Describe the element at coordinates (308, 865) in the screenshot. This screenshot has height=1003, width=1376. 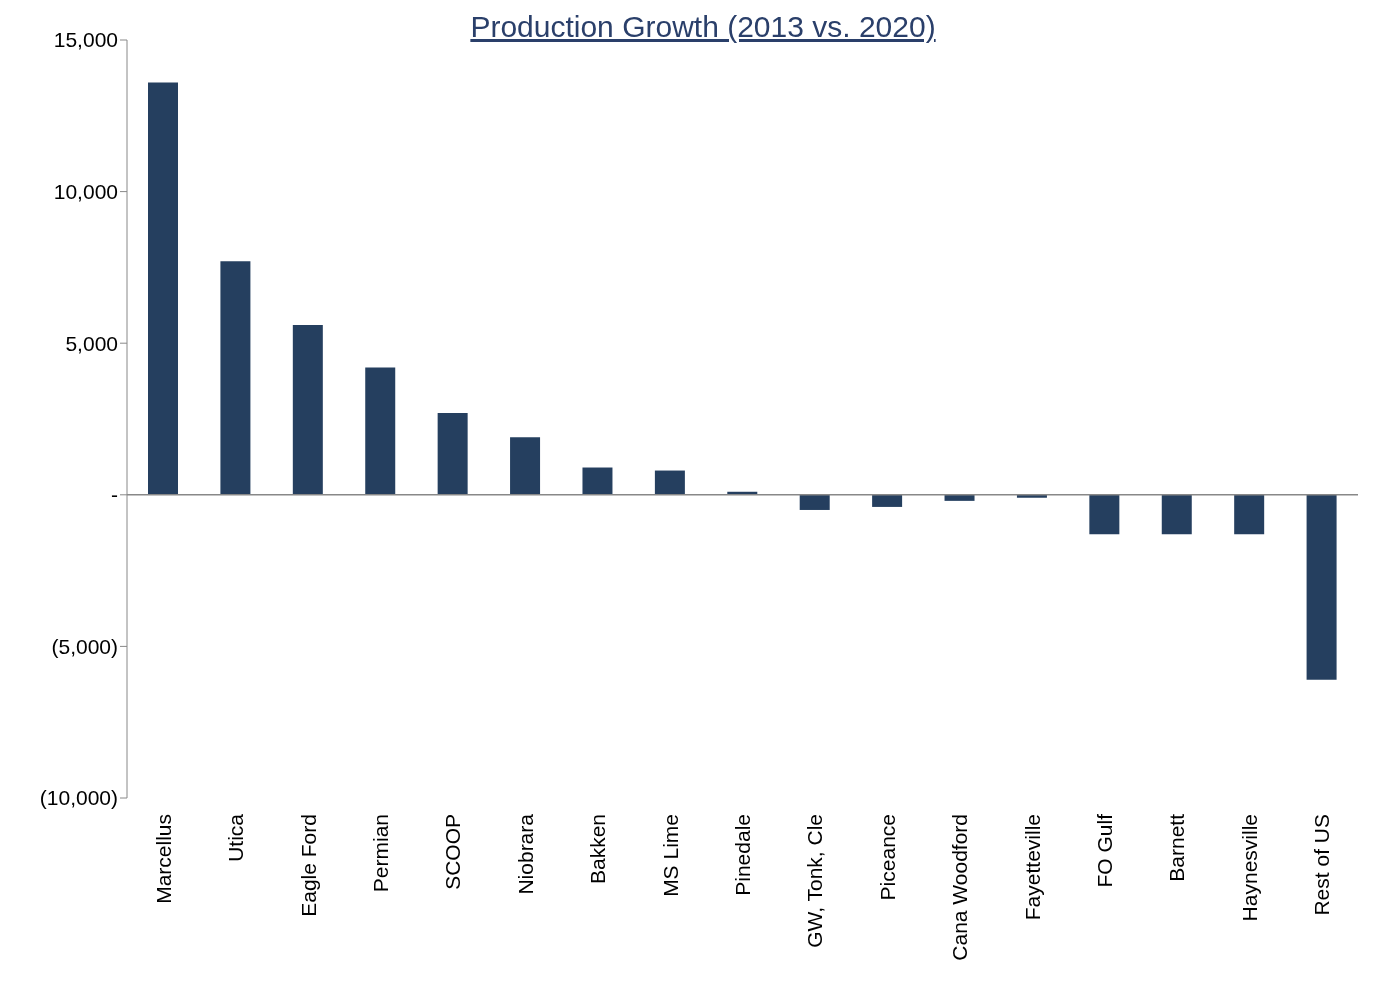
I see `x-tick-label: Eagle Ford` at that location.